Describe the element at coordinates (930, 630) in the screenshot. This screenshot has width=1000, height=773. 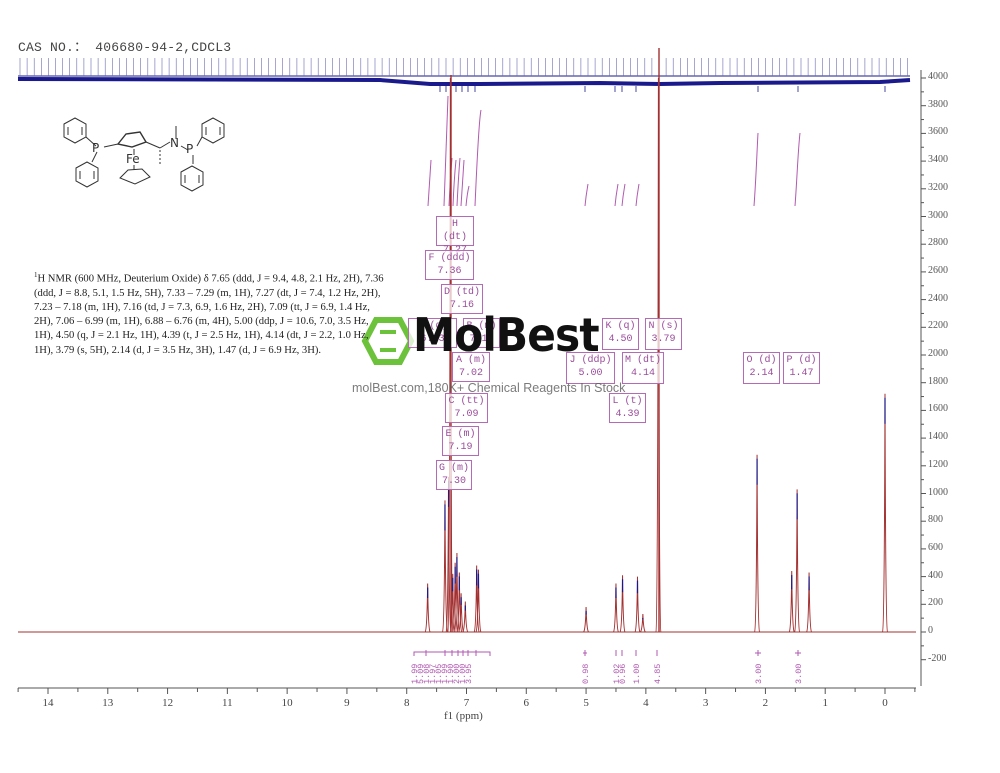
I see `y-tick-label: 0` at that location.